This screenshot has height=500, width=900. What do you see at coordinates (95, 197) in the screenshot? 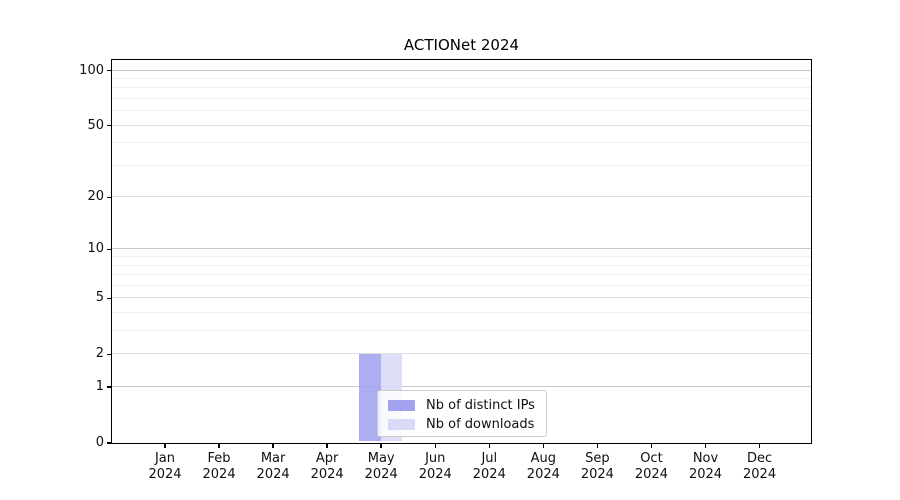
I see `y-tick-label-20: 20` at bounding box center [95, 197].